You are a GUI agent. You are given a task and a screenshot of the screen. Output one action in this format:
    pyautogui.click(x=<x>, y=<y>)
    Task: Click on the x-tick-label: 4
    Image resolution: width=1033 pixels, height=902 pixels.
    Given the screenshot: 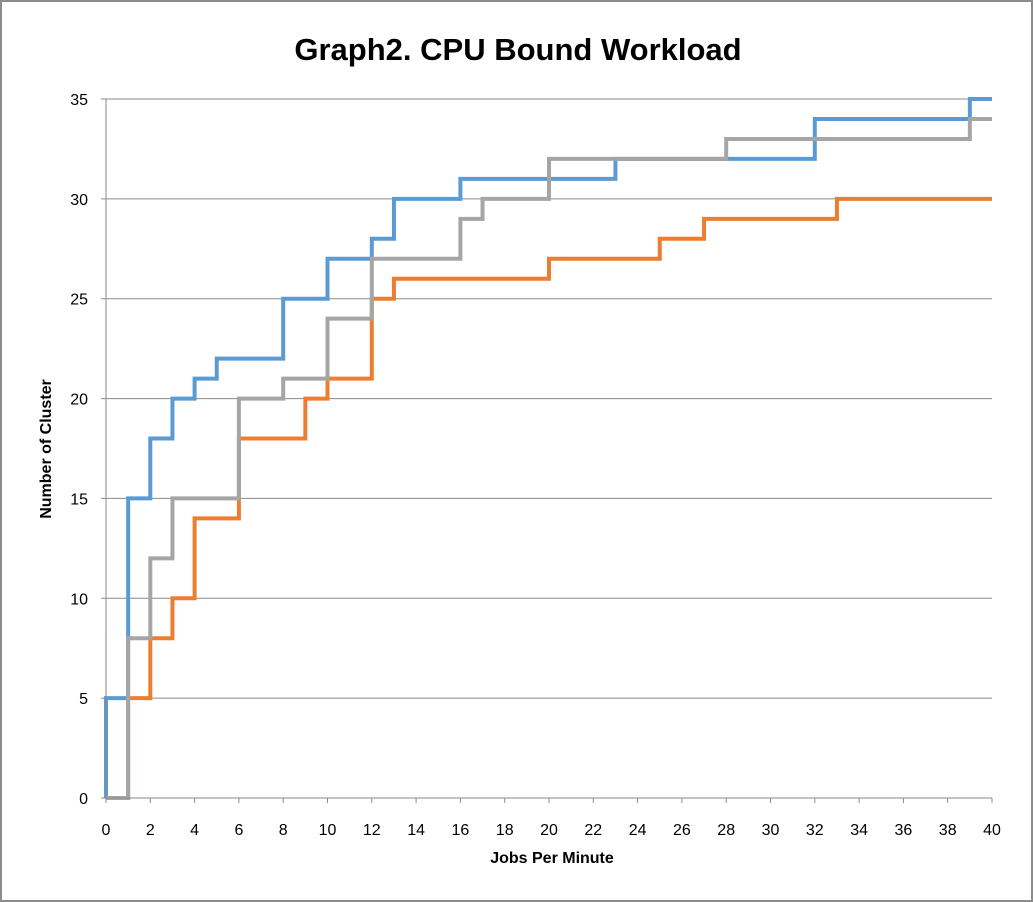 What is the action you would take?
    pyautogui.click(x=194, y=830)
    